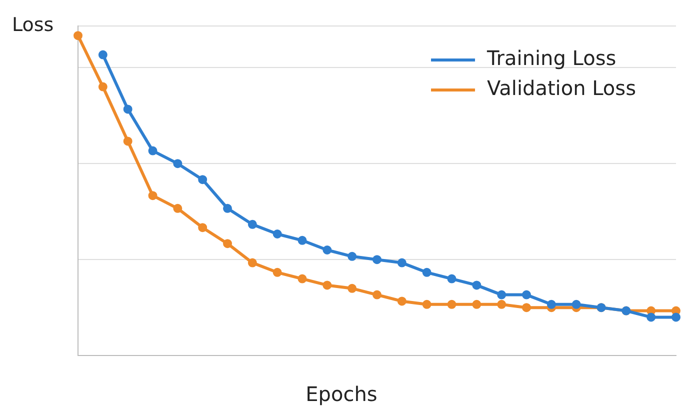 This screenshot has width=683, height=414. I want to click on legend-label: Validation Loss, so click(561, 88).